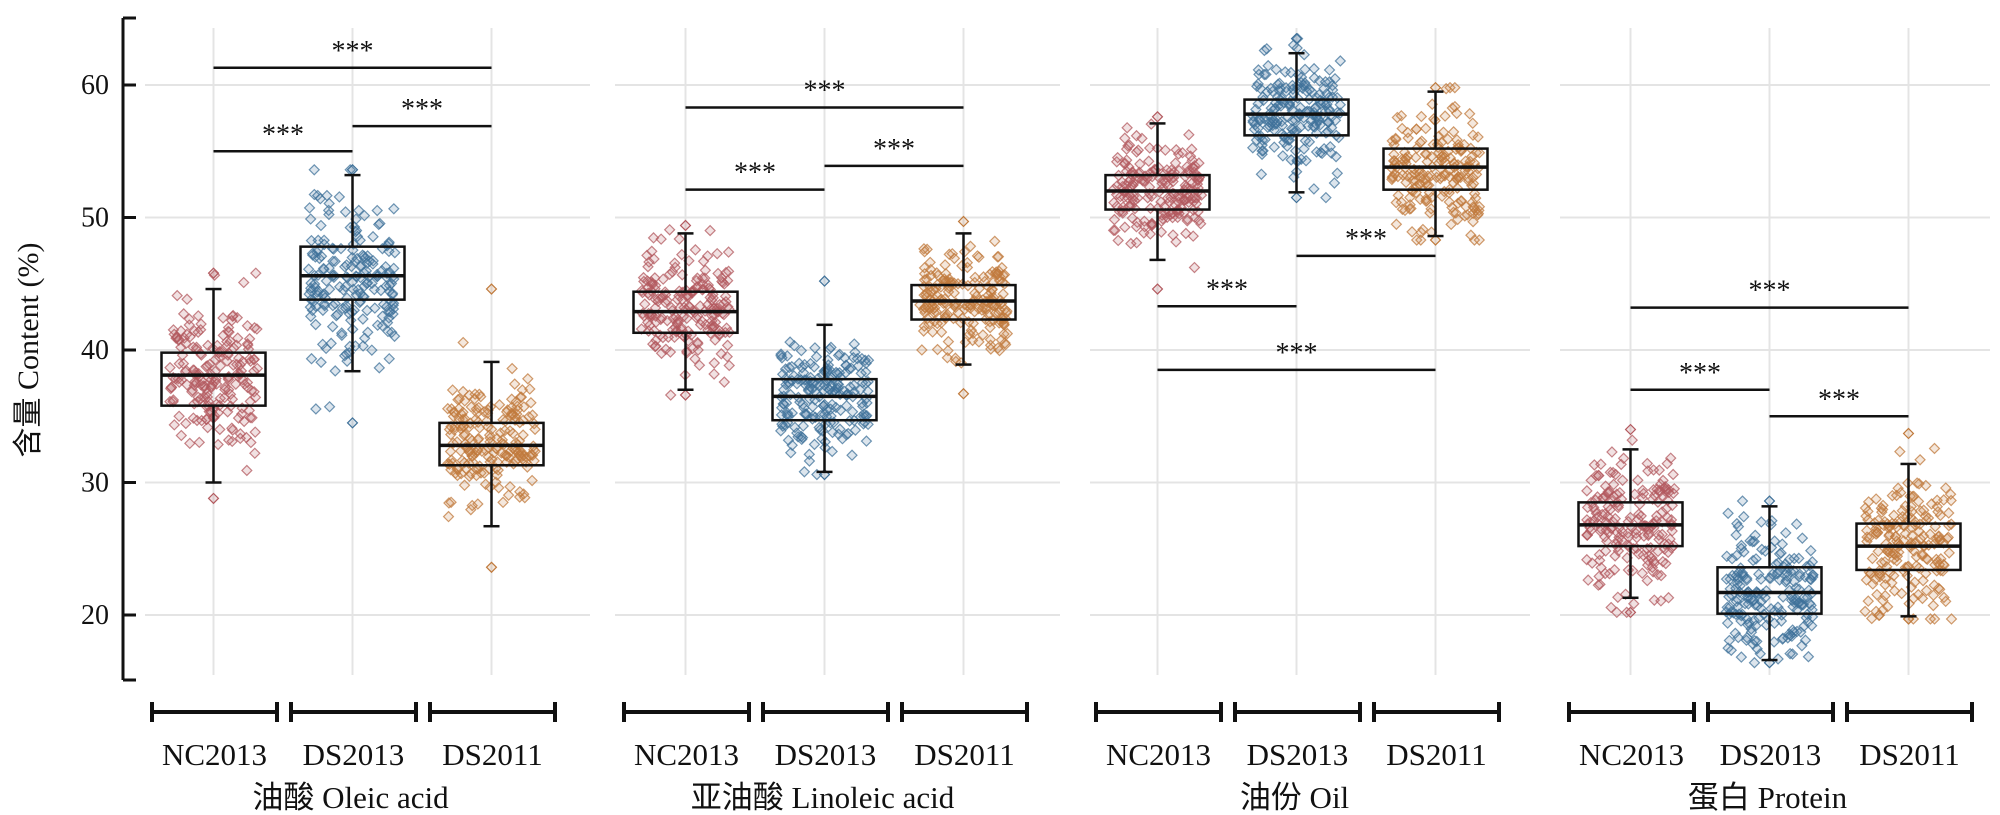 The height and width of the screenshot is (815, 2000). Describe the element at coordinates (95, 85) in the screenshot. I see `y-tick-label: 60` at that location.